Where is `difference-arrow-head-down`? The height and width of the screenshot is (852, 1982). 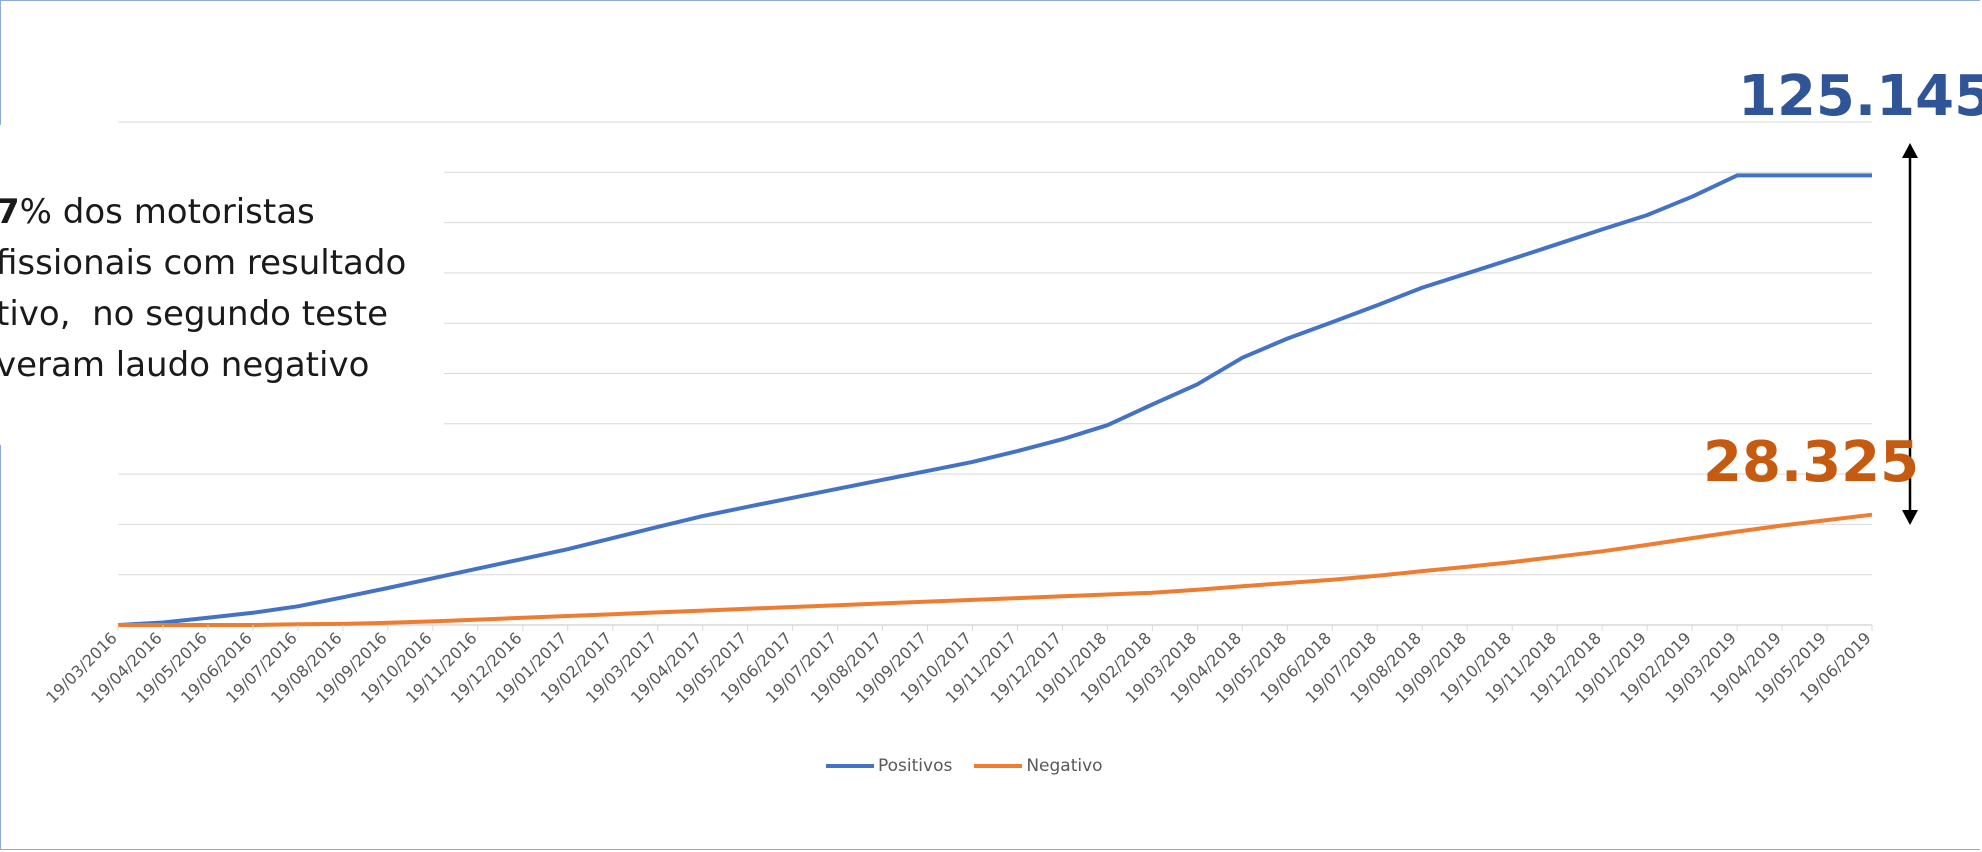
difference-arrow-head-down is located at coordinates (1910, 517).